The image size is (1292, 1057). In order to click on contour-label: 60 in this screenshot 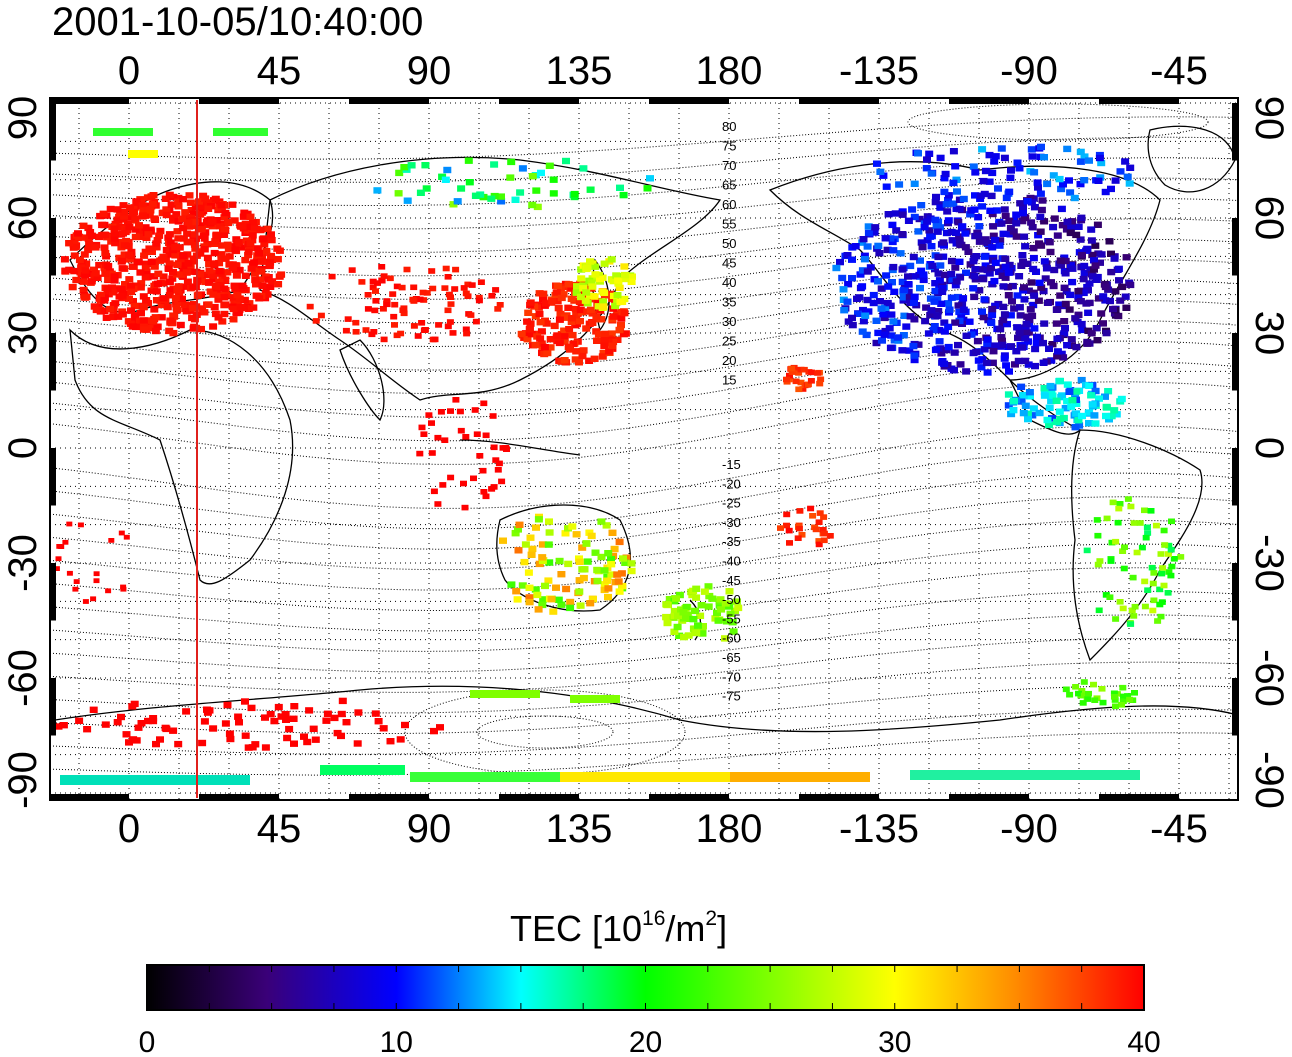, I will do `click(729, 204)`.